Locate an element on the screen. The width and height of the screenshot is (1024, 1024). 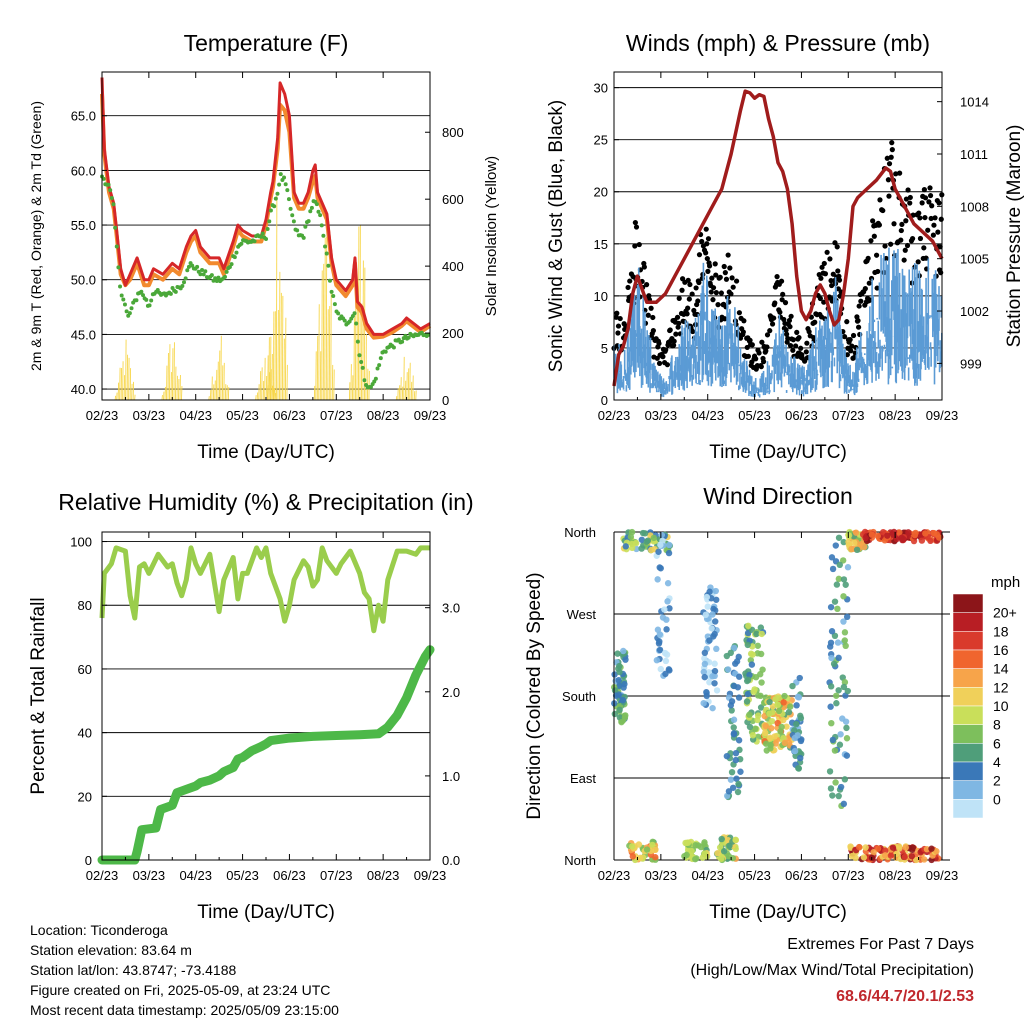
colorbar-label: 4 is located at coordinates (997, 762).